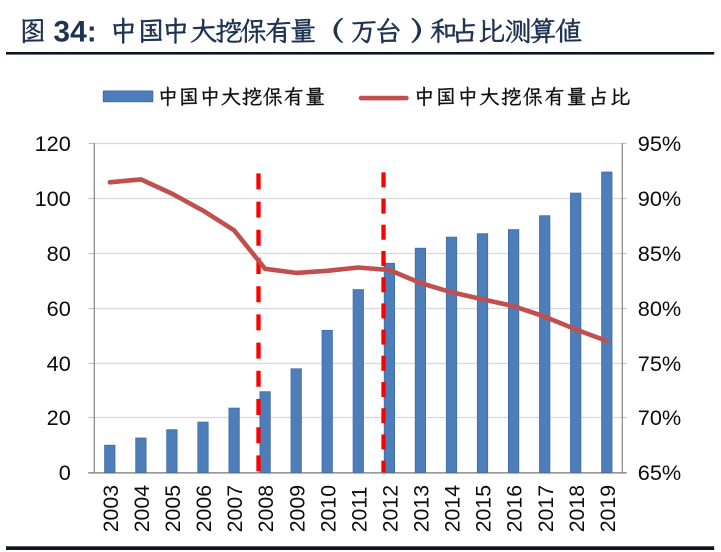 The height and width of the screenshot is (552, 721). What do you see at coordinates (659, 198) in the screenshot?
I see `svg-text: 90%` at bounding box center [659, 198].